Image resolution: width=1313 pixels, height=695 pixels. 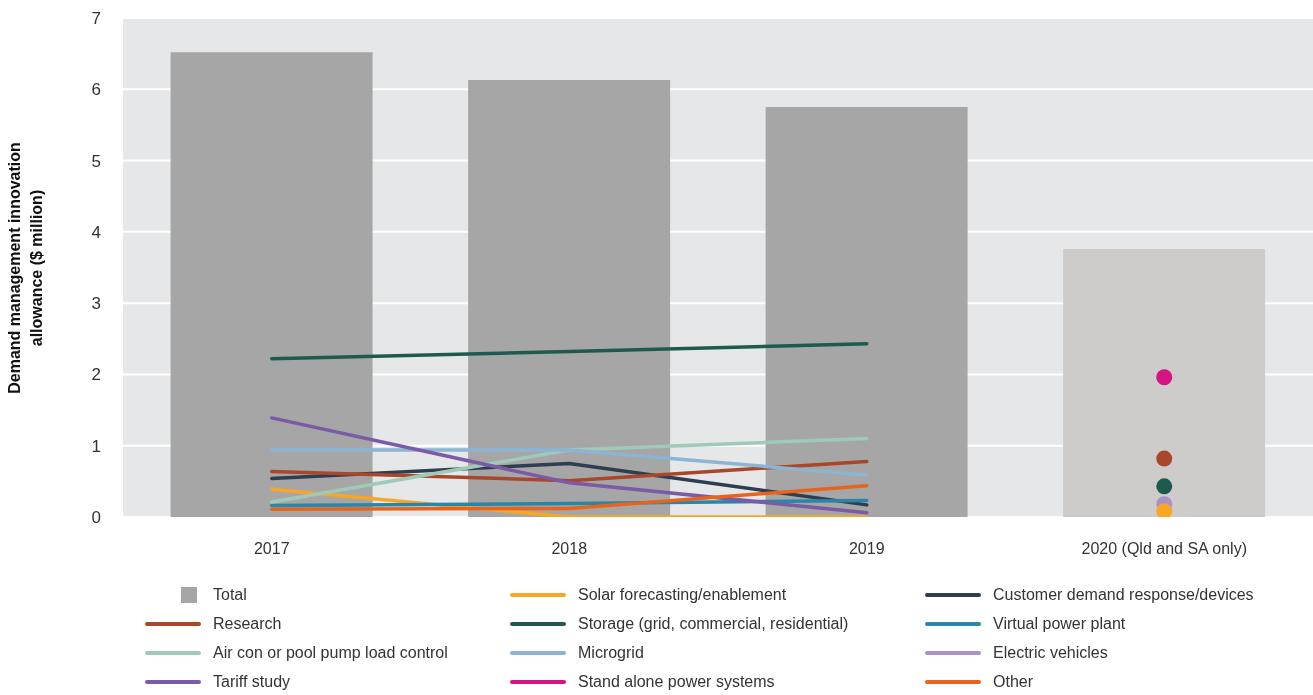 What do you see at coordinates (96, 161) in the screenshot?
I see `y-tick-label: 5` at bounding box center [96, 161].